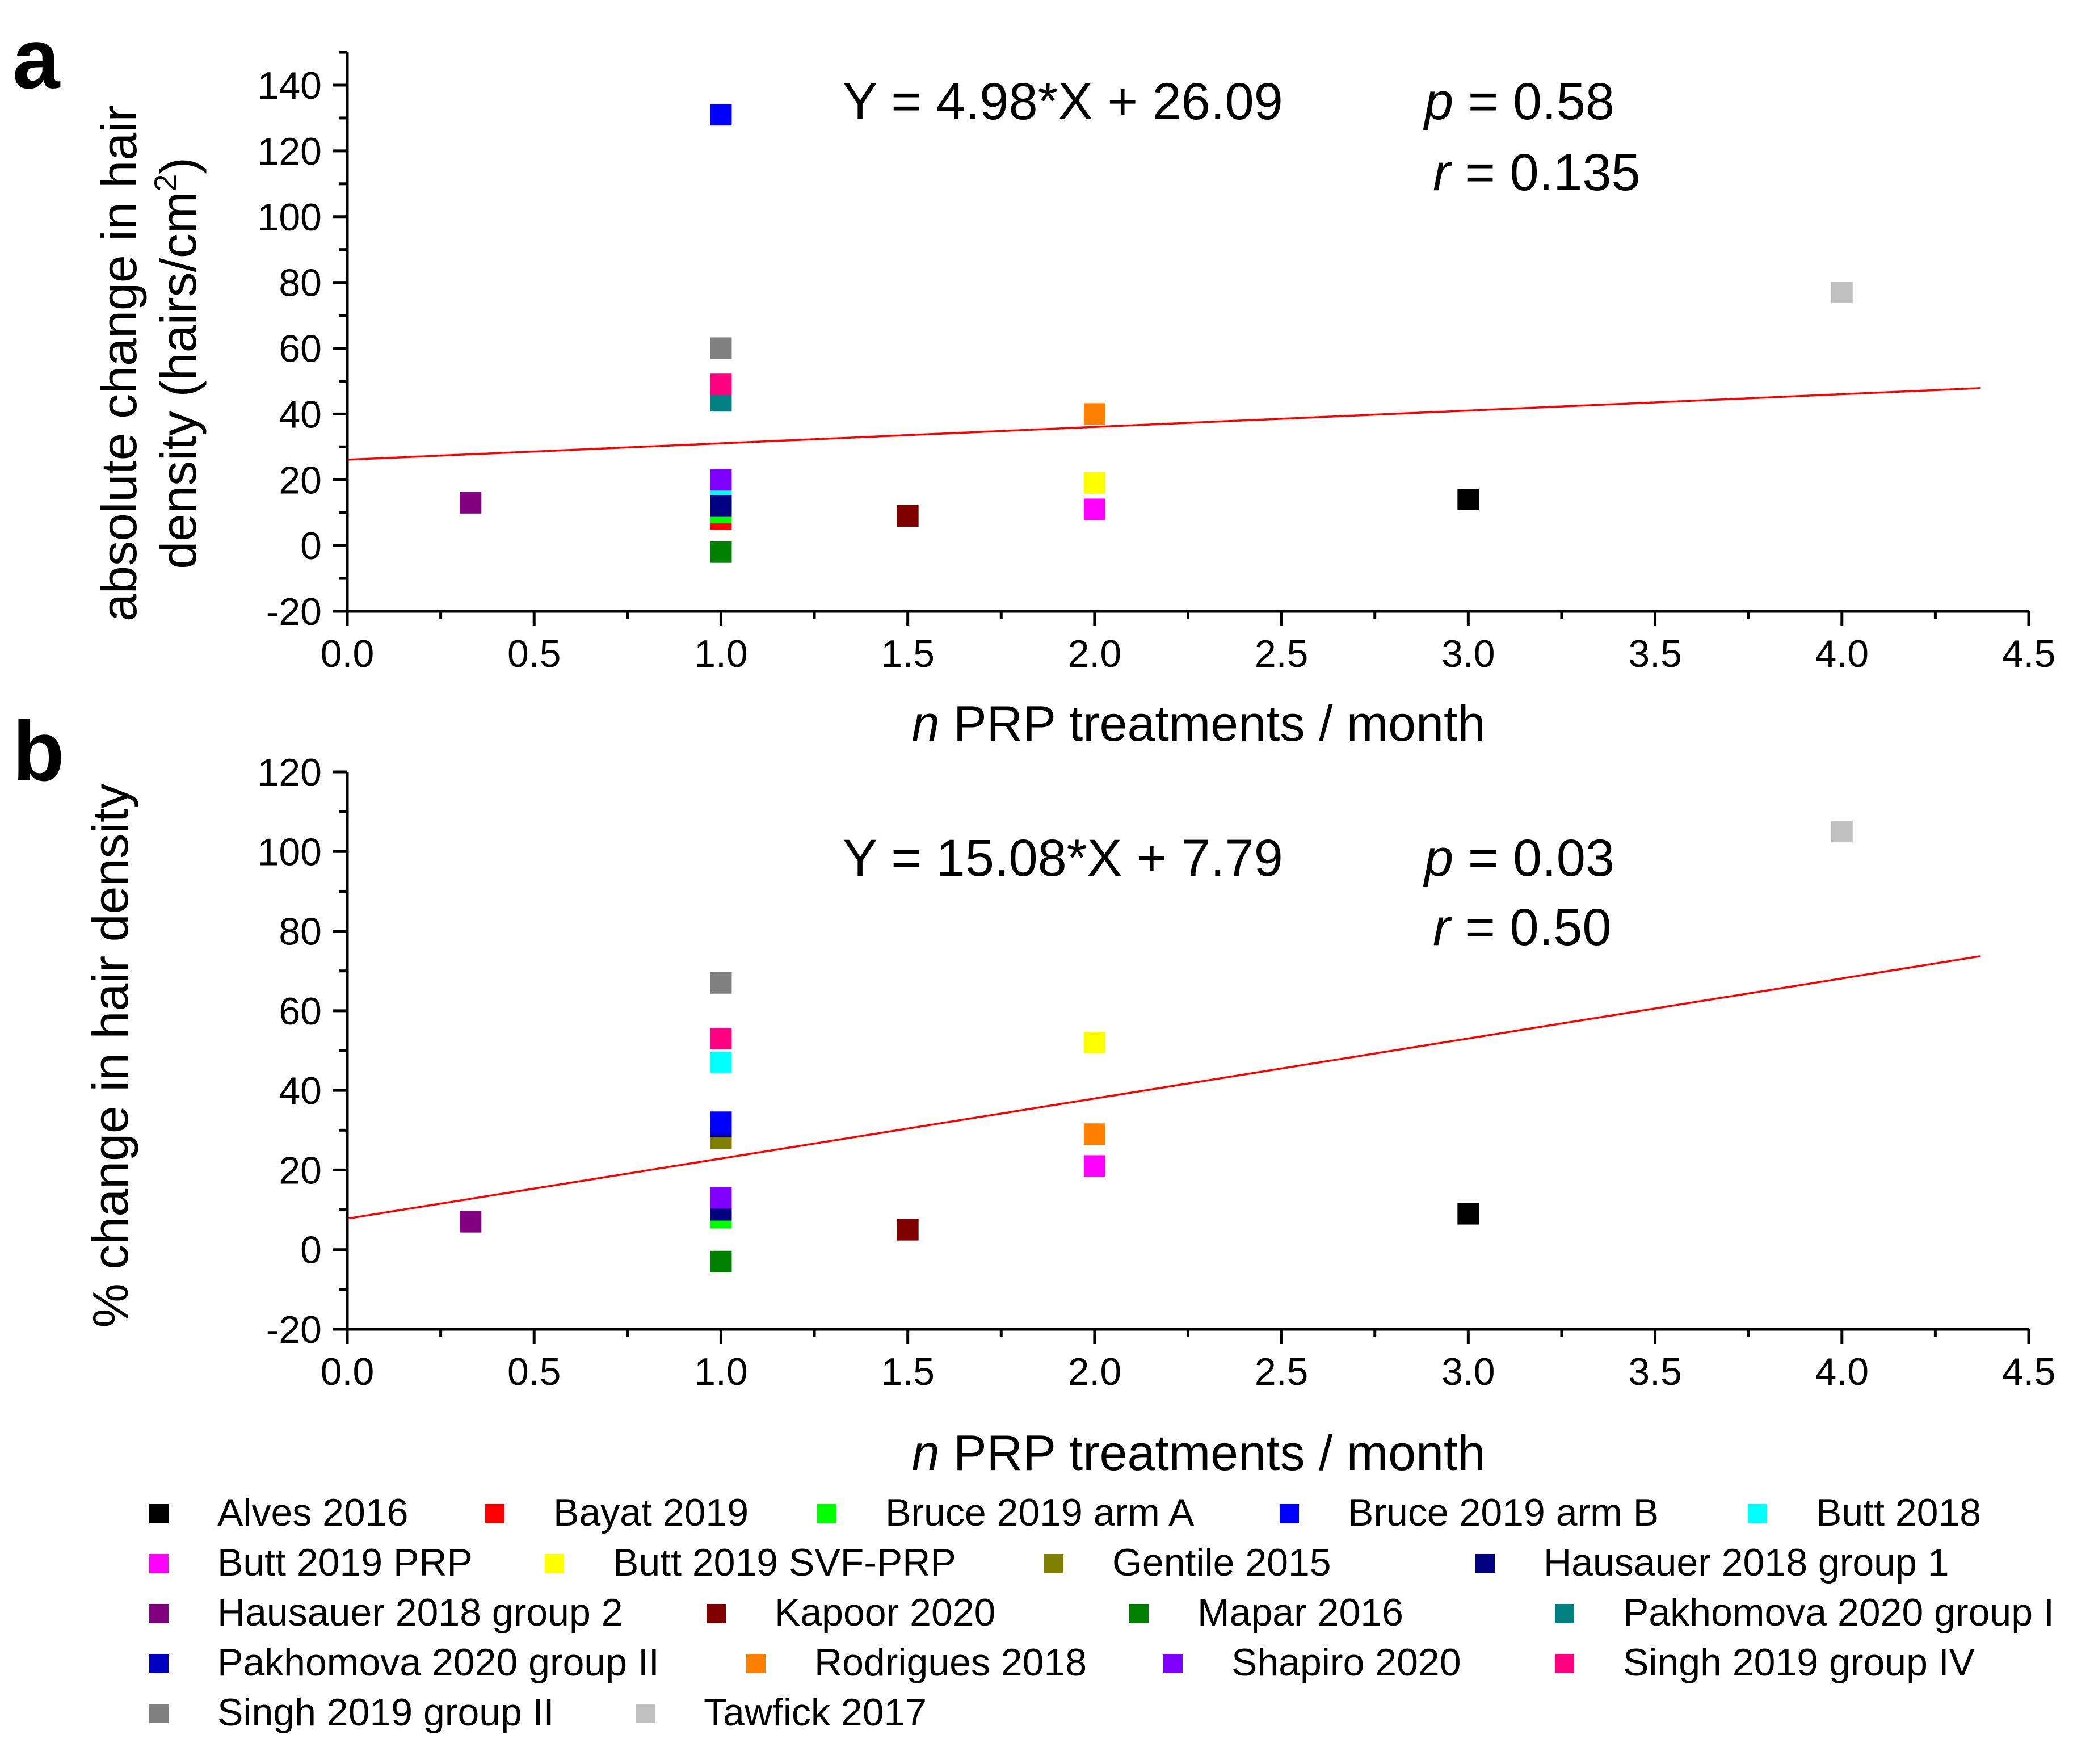  Describe the element at coordinates (721, 115) in the screenshot. I see `panel-a-point-bruce-2019-arm-b` at that location.